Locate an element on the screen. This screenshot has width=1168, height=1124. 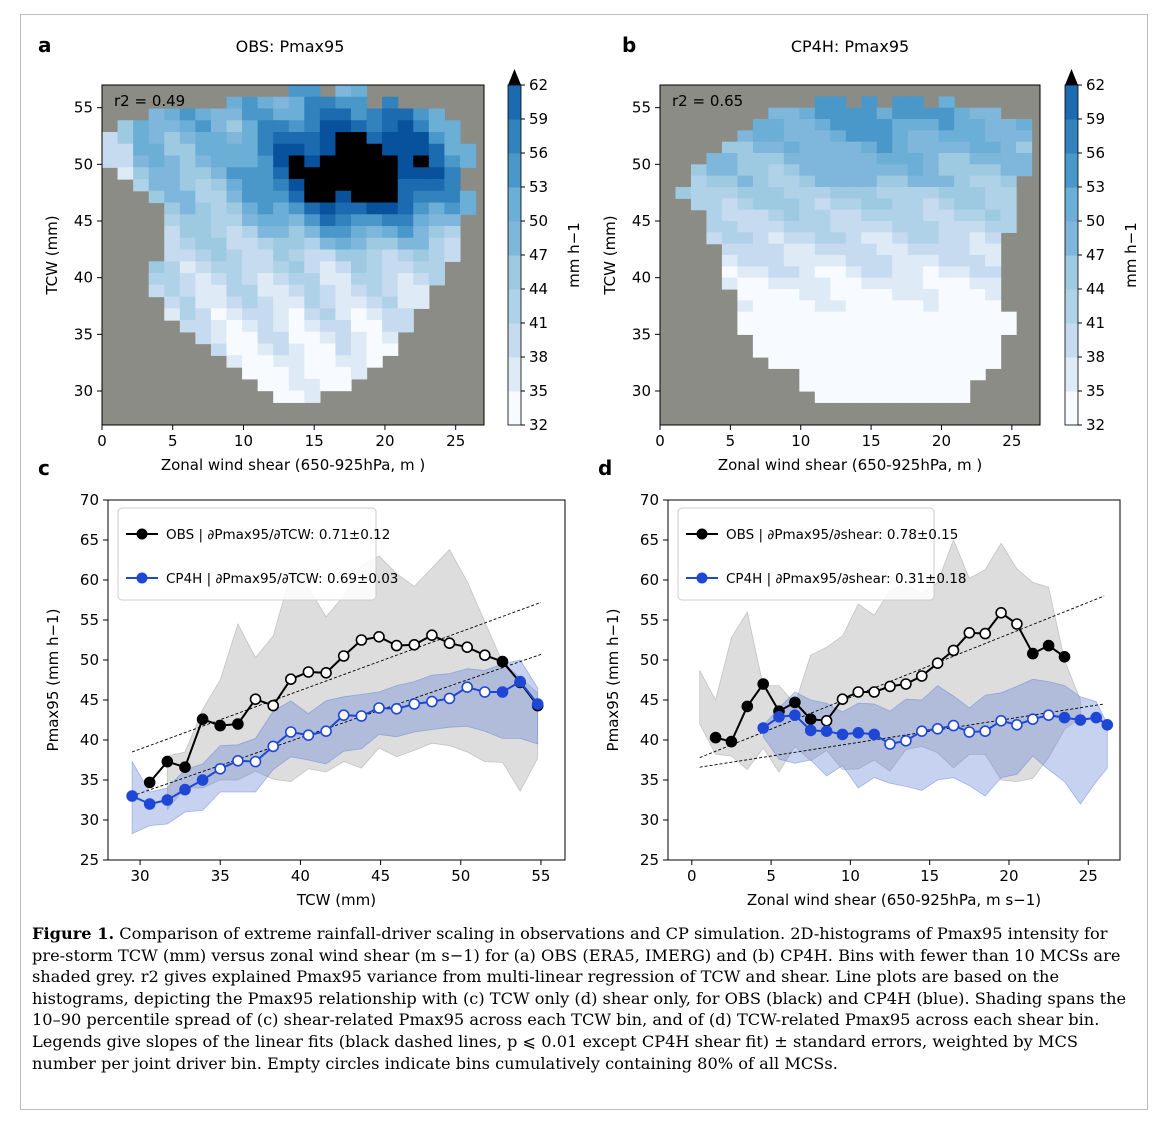
legend-marker-obs is located at coordinates (142, 534).